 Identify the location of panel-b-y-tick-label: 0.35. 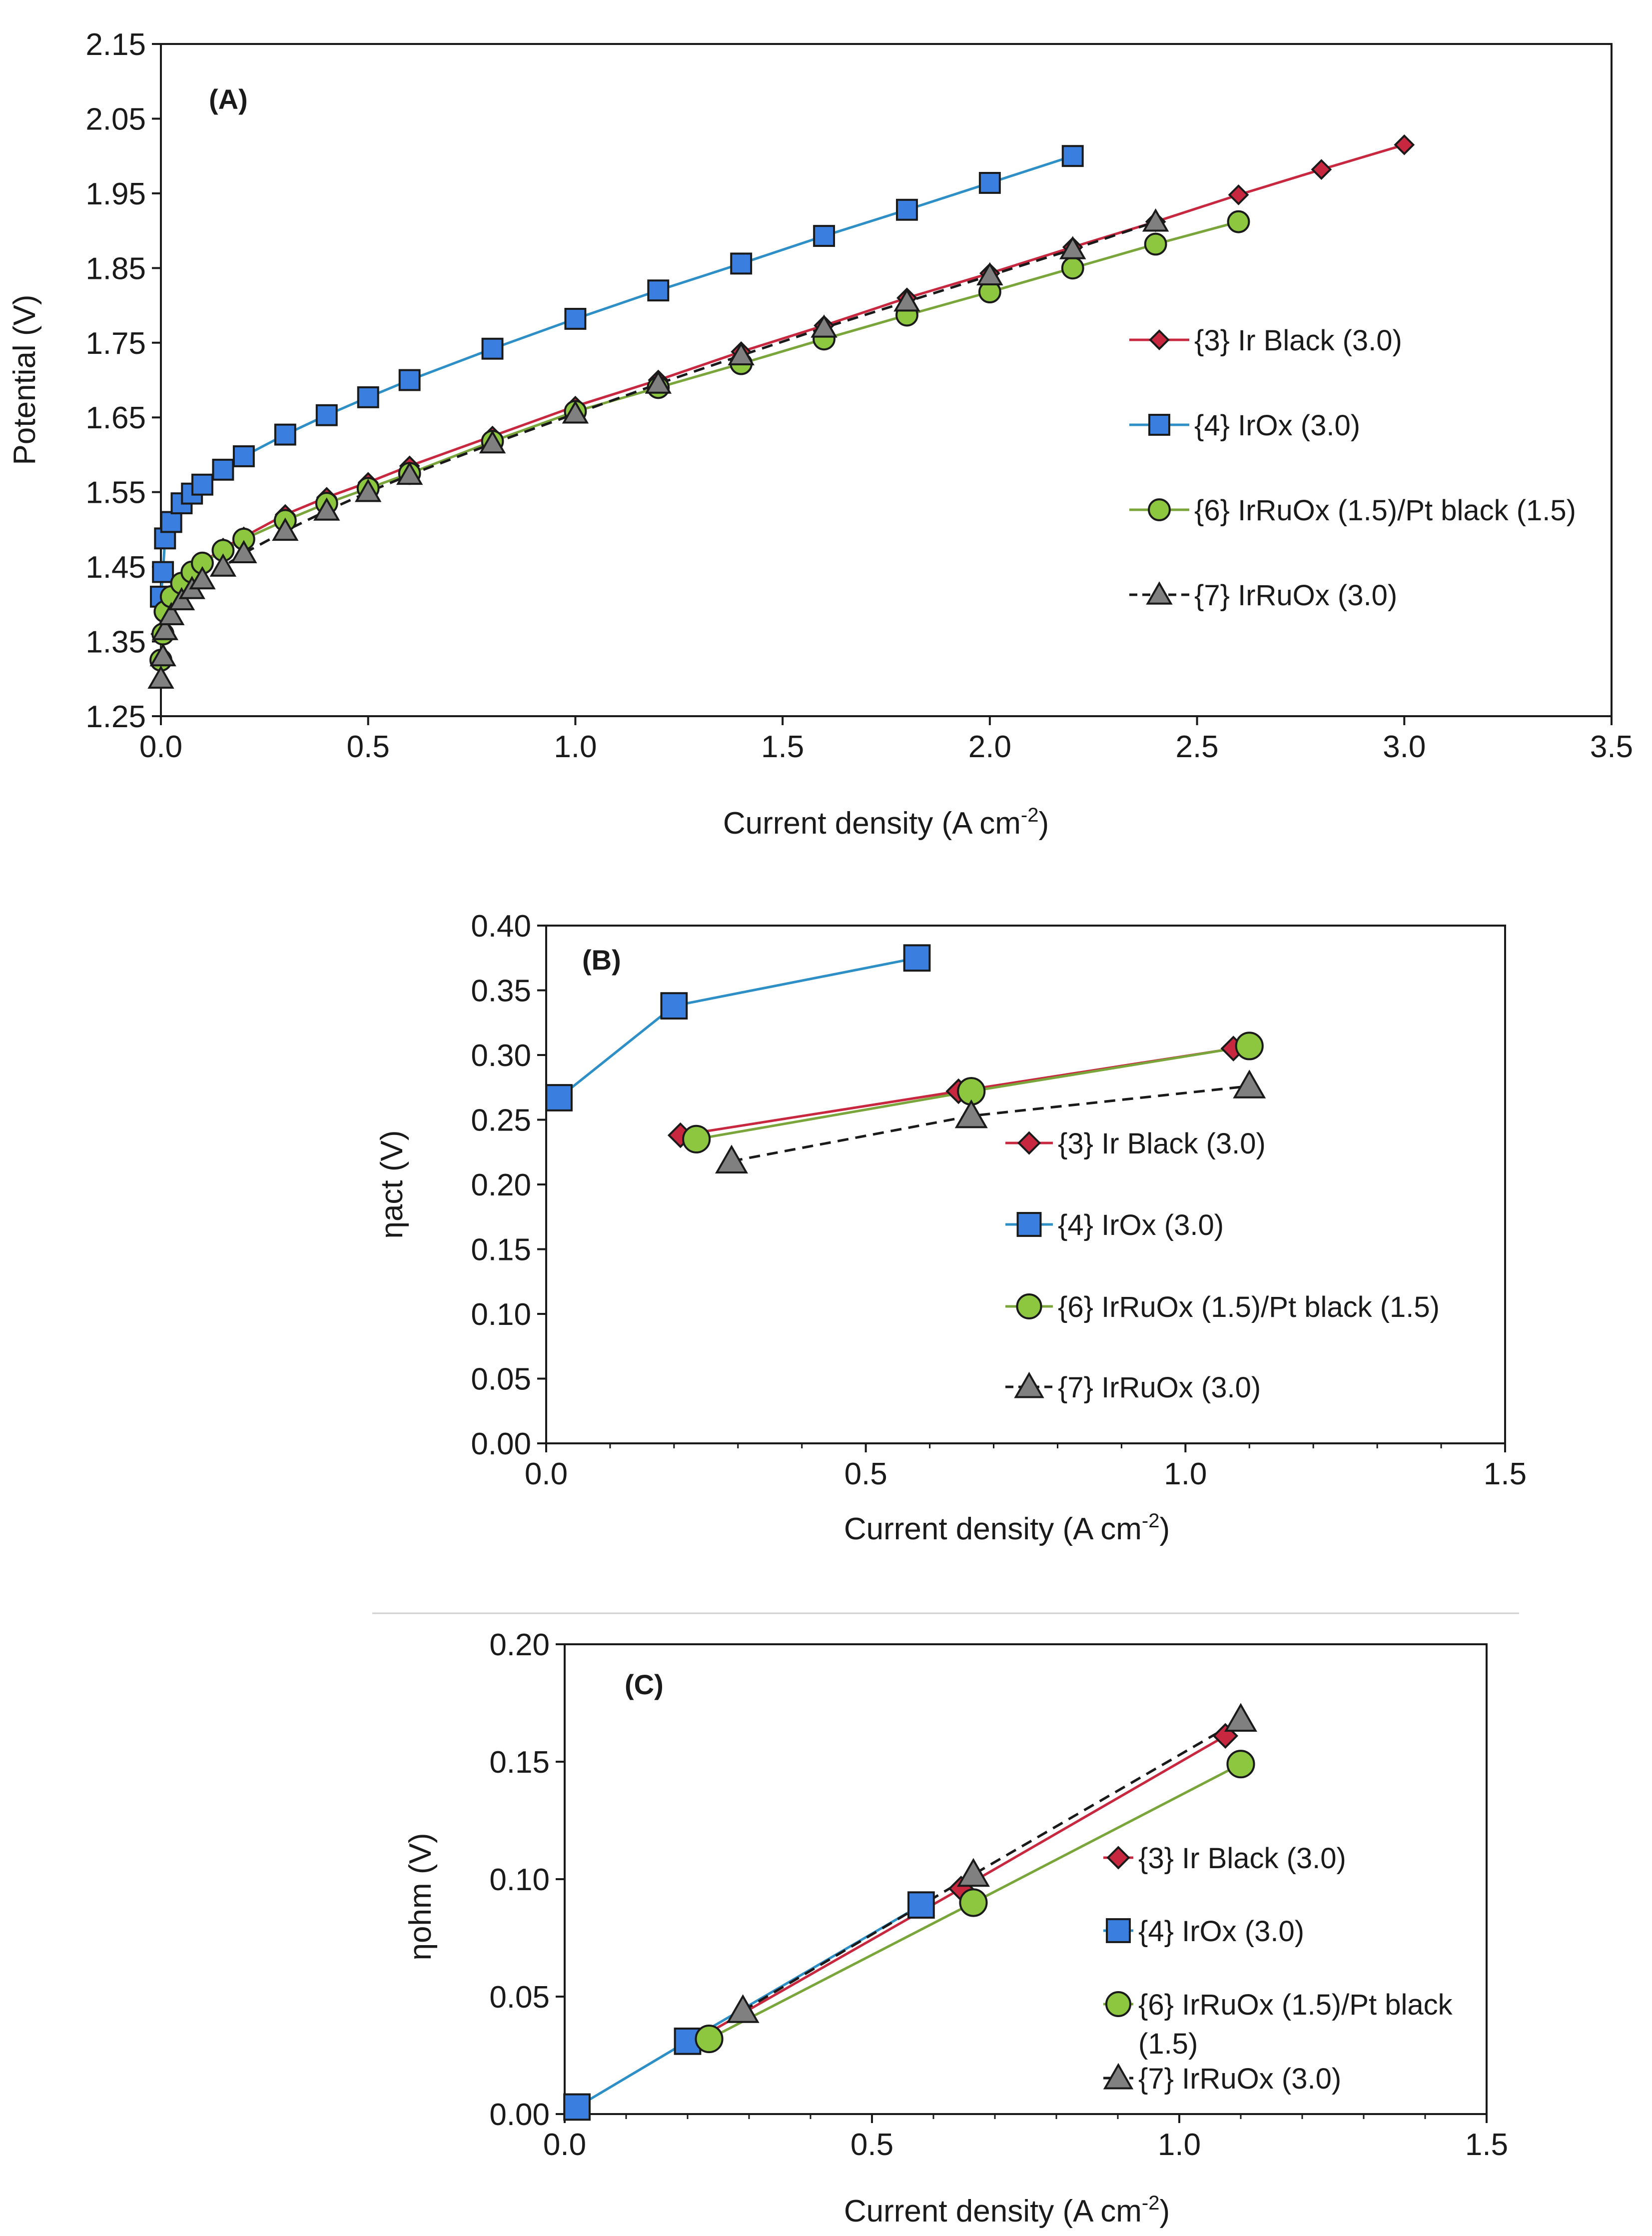
(501, 992).